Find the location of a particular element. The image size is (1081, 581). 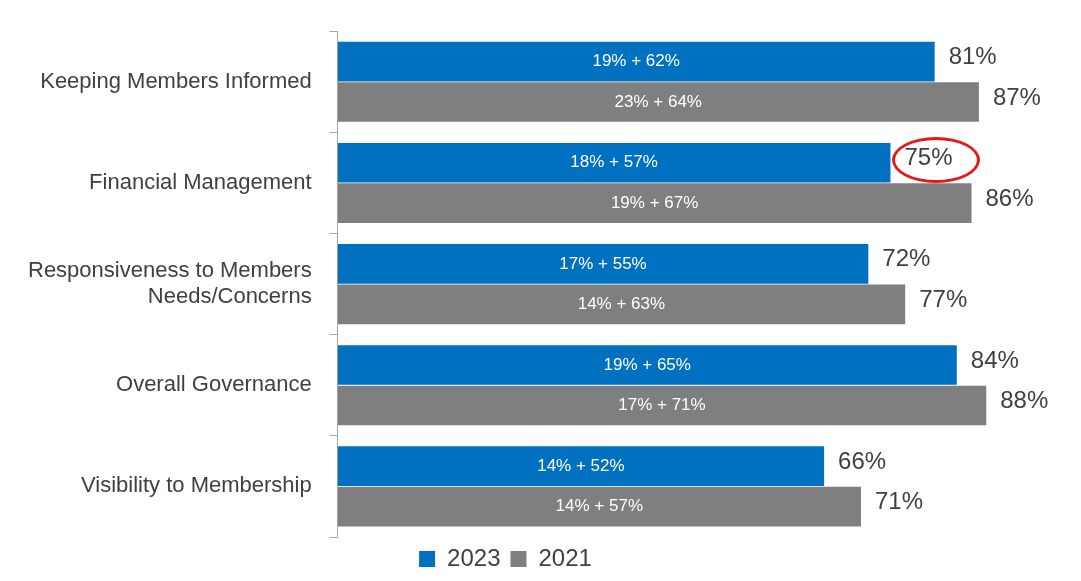

annotation: 19% + 62% is located at coordinates (636, 61).